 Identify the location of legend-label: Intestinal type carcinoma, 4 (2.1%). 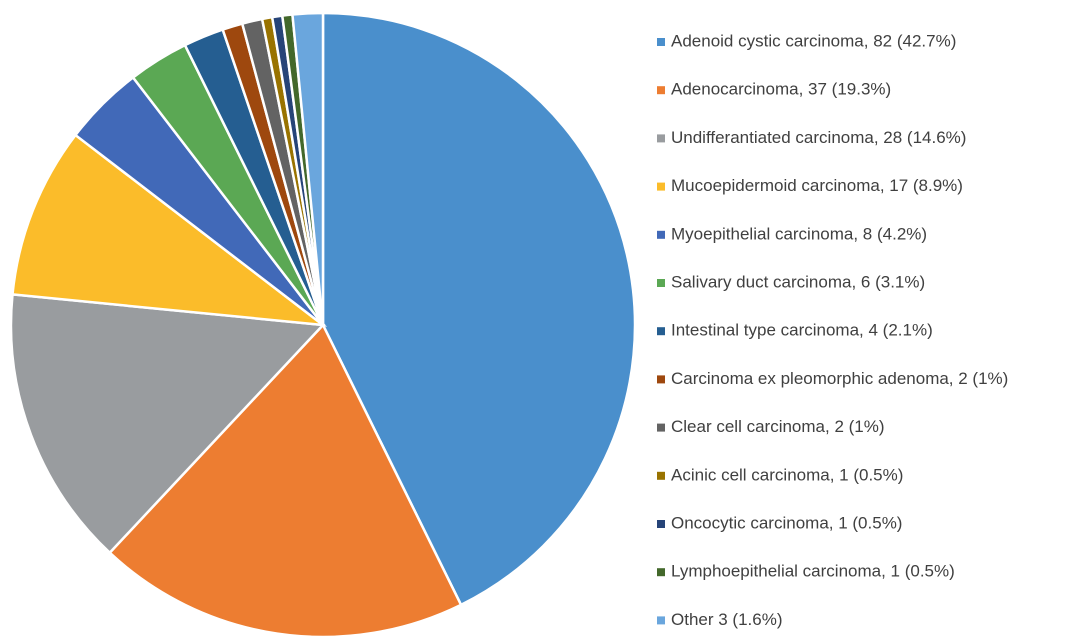
(802, 330).